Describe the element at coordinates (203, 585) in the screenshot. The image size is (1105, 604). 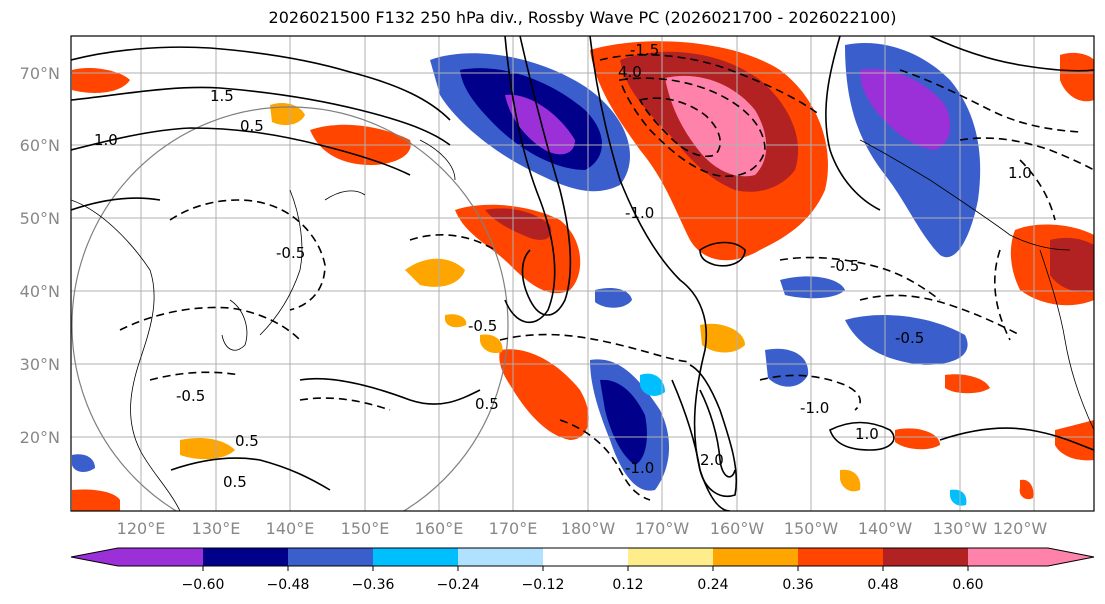
I see `colorbar-tick-label: −0.60` at that location.